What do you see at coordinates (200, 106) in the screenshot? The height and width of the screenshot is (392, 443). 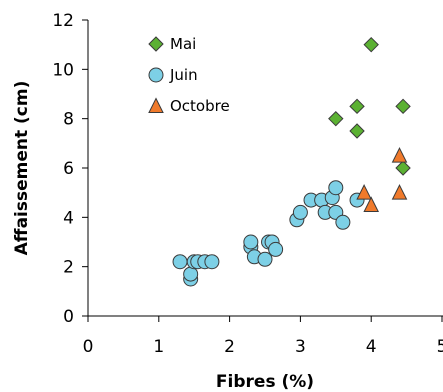 I see `legend-label: Octobre` at bounding box center [200, 106].